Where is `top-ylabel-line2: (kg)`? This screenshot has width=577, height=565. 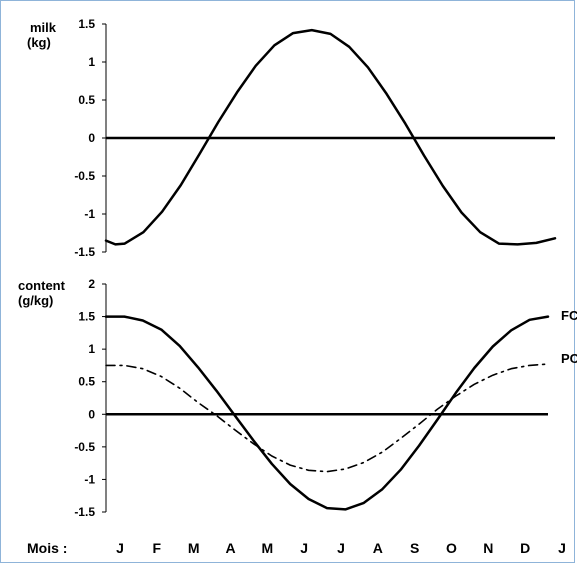
top-ylabel-line2: (kg) is located at coordinates (39, 42).